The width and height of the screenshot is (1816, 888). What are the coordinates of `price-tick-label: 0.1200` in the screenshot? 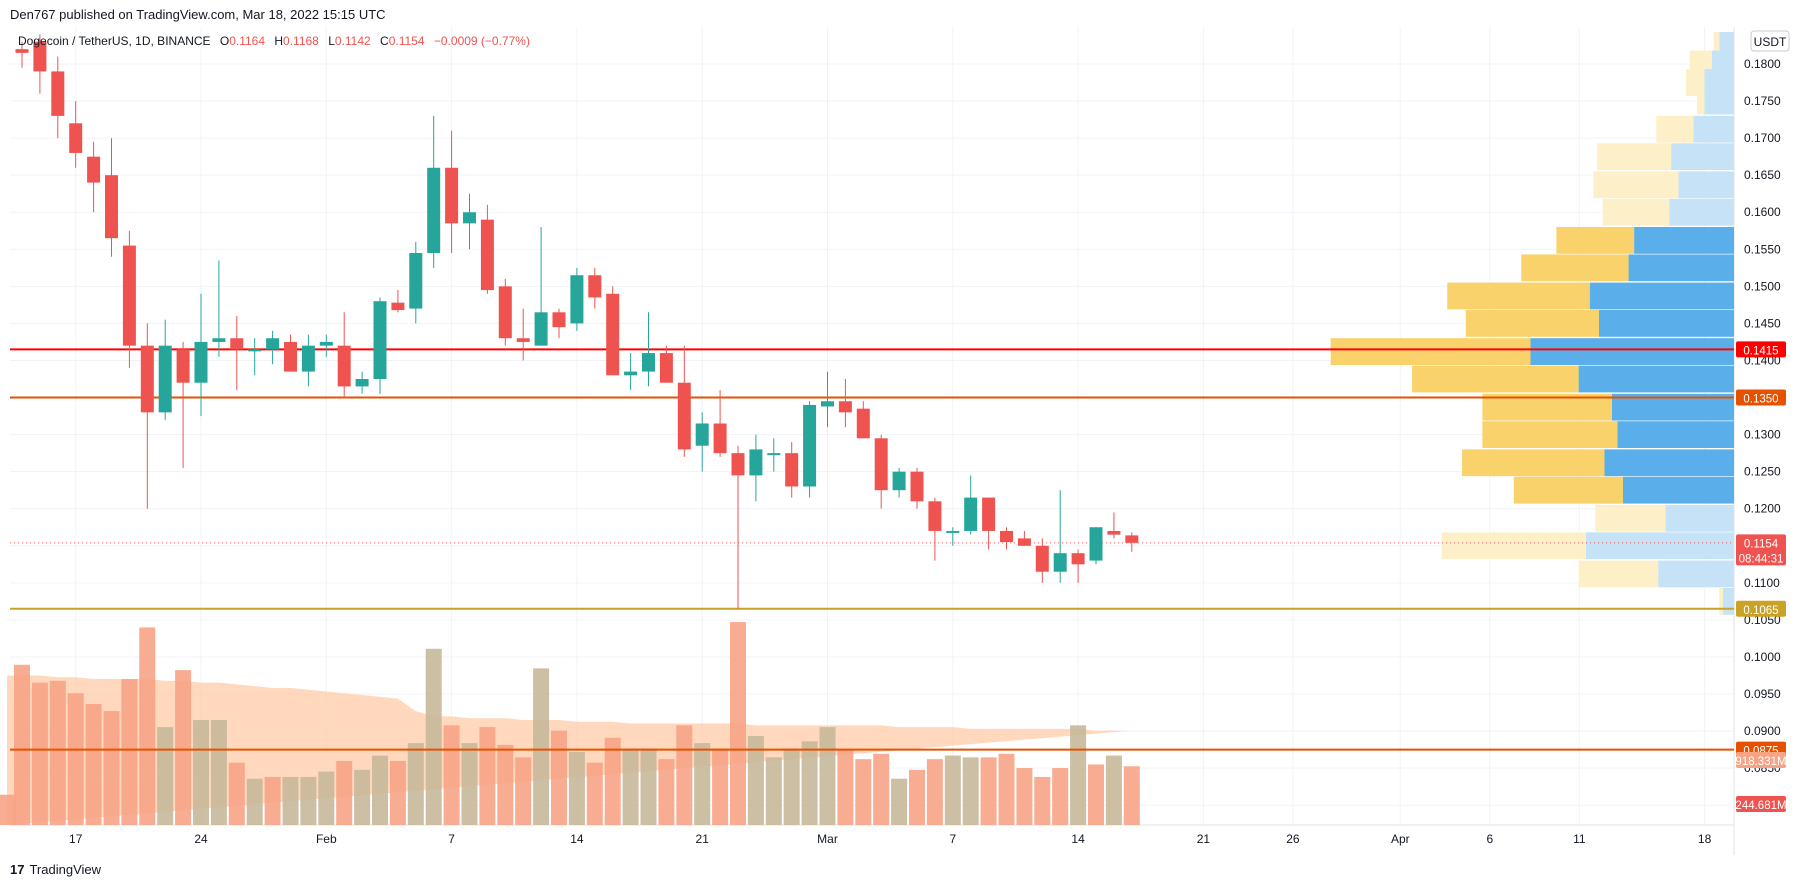 It's located at (1762, 509).